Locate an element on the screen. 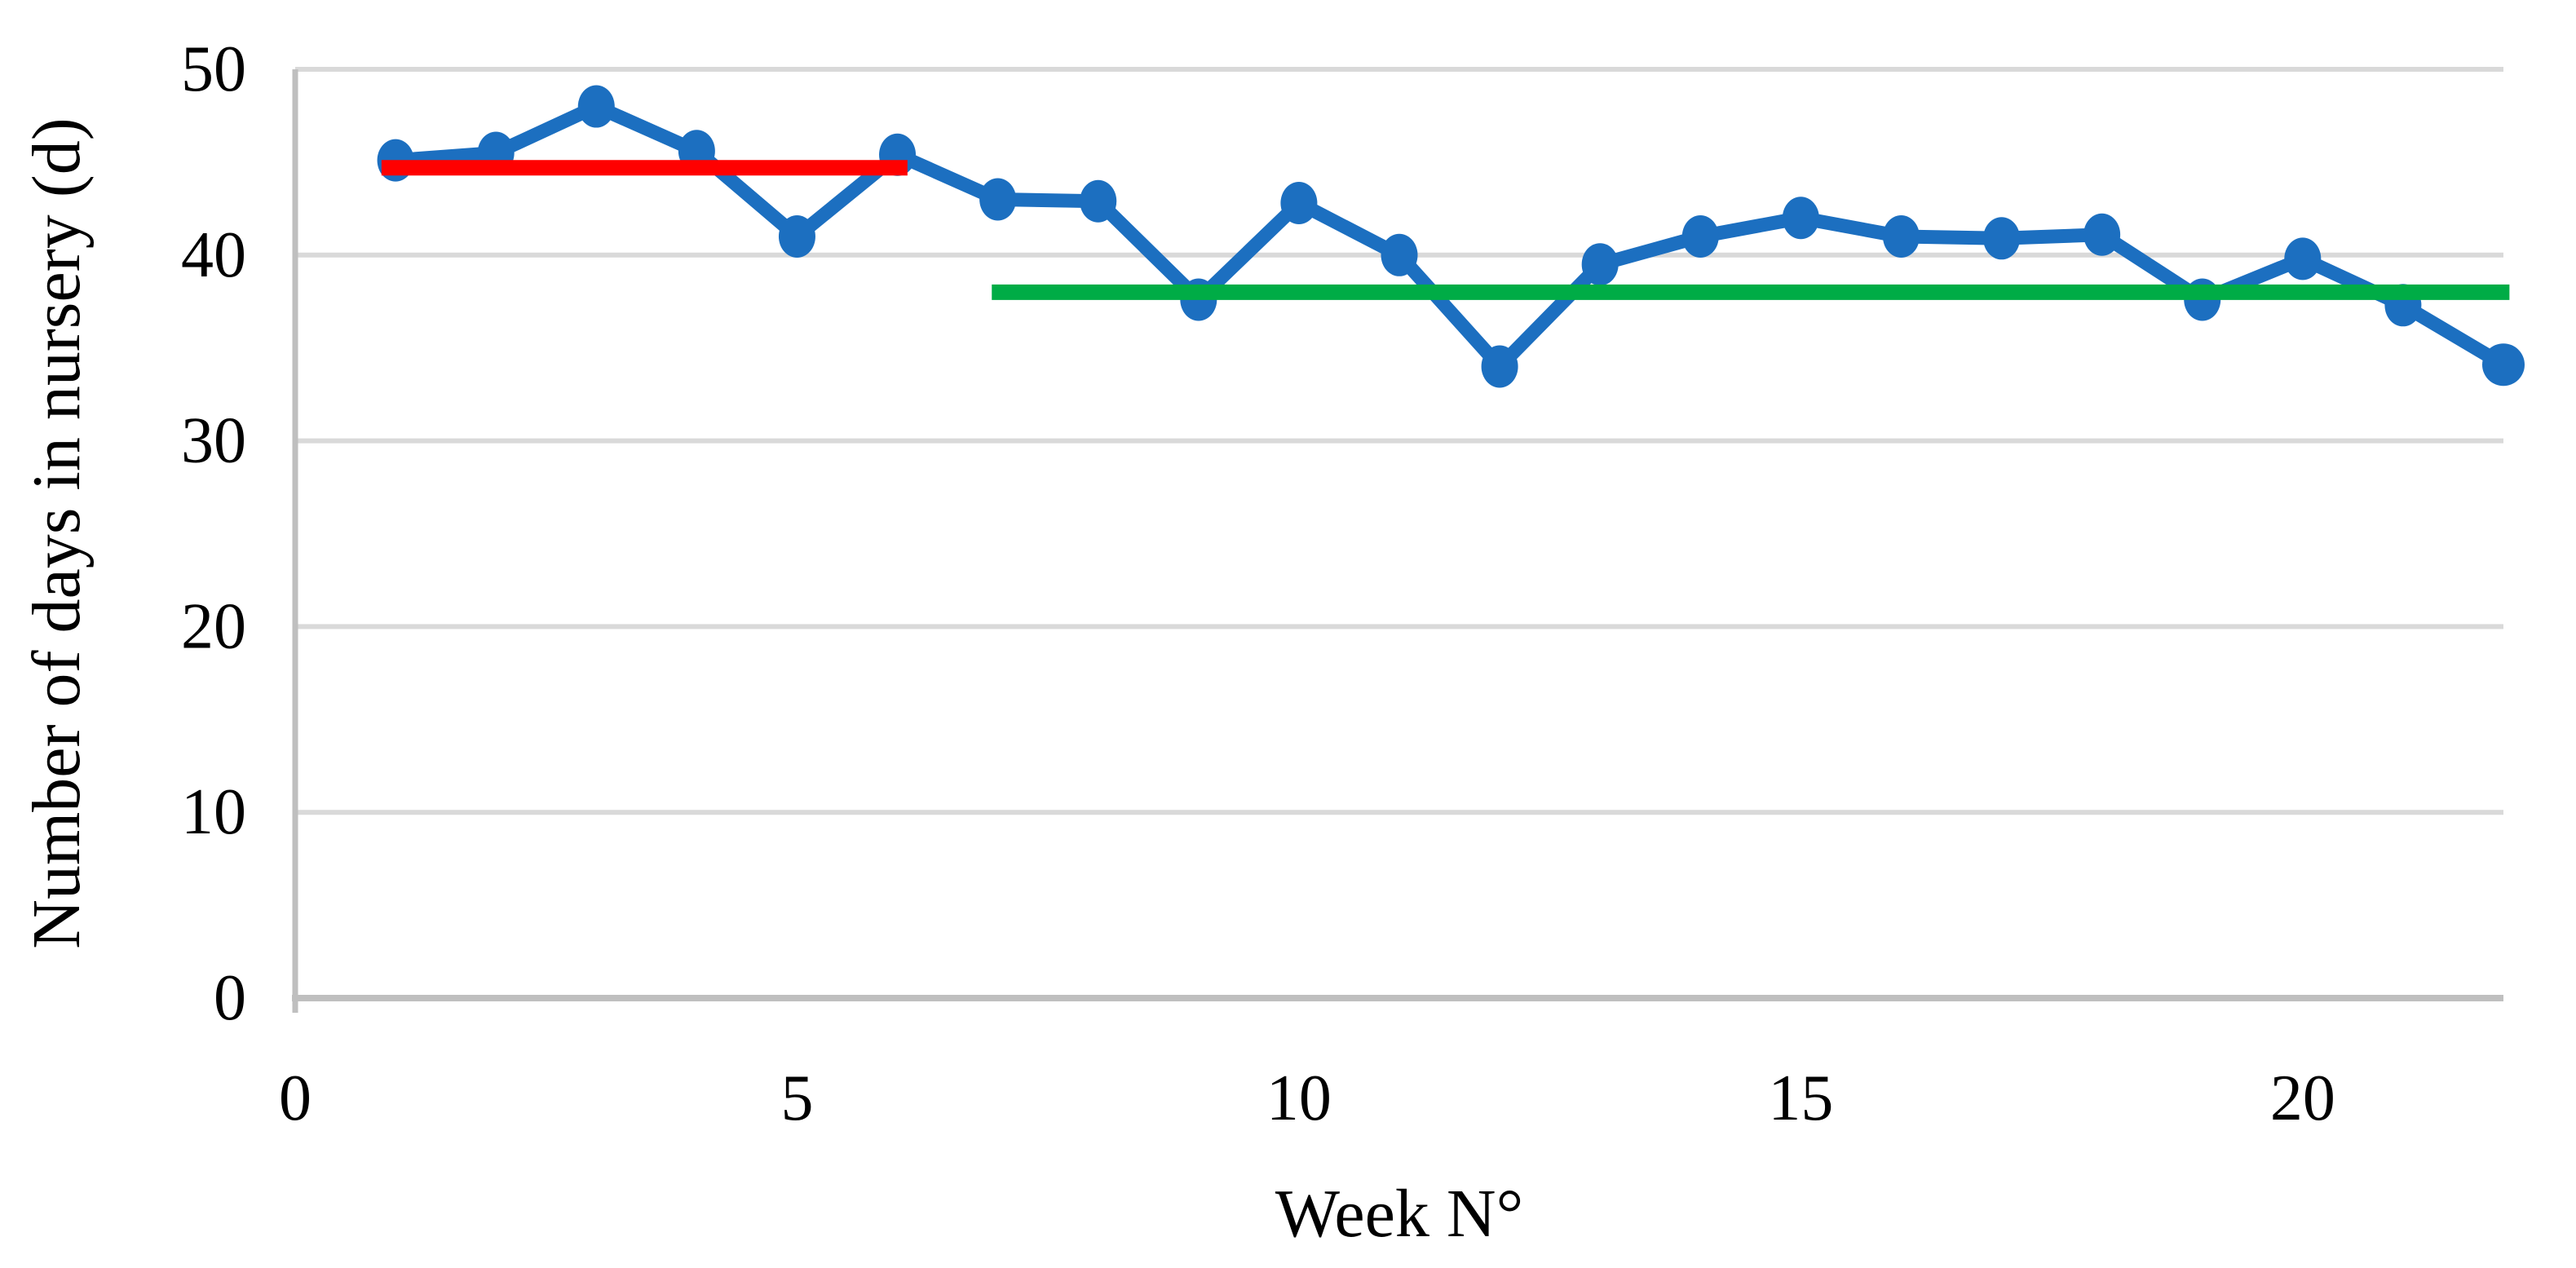 The image size is (2576, 1268). y-tick-label-20: 20 is located at coordinates (213, 626).